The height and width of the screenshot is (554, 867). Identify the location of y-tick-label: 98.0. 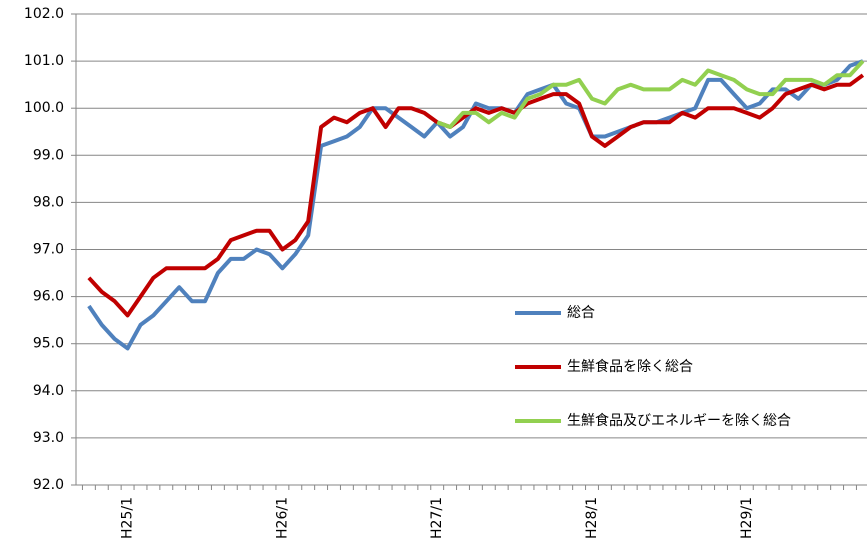
(48, 202).